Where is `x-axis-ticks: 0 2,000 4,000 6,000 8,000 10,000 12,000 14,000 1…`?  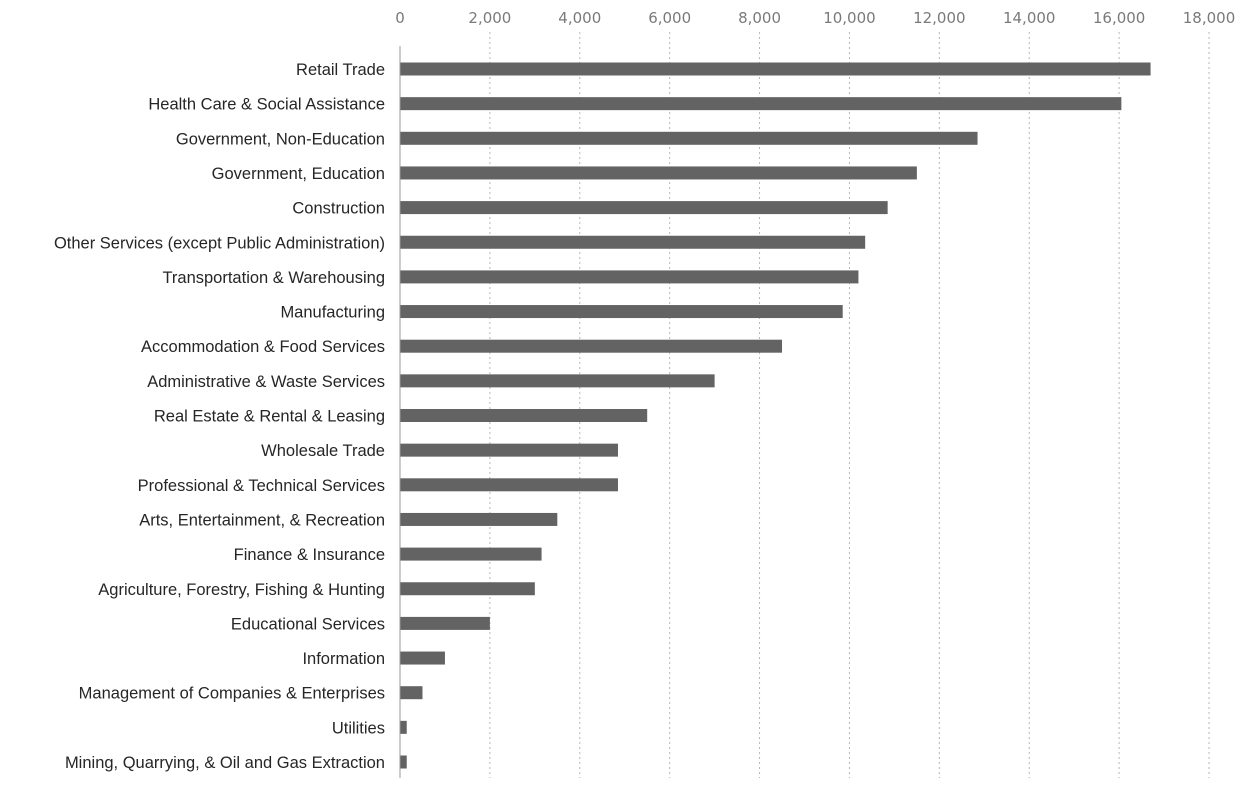
x-axis-ticks: 0 2,000 4,000 6,000 8,000 10,000 12,000 14,000 1… is located at coordinates (815, 18).